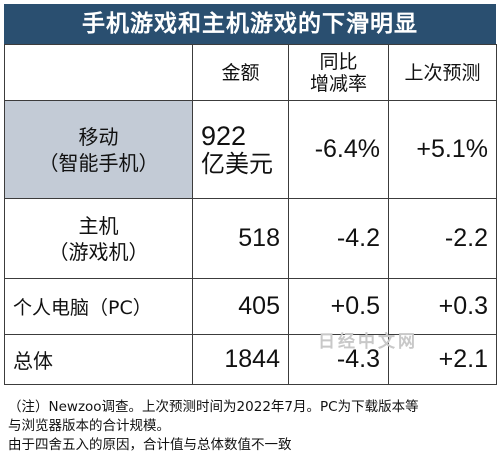  I want to click on table-row: 个人电脑（PC） 405 +0.5 +0.3, so click(250, 306).